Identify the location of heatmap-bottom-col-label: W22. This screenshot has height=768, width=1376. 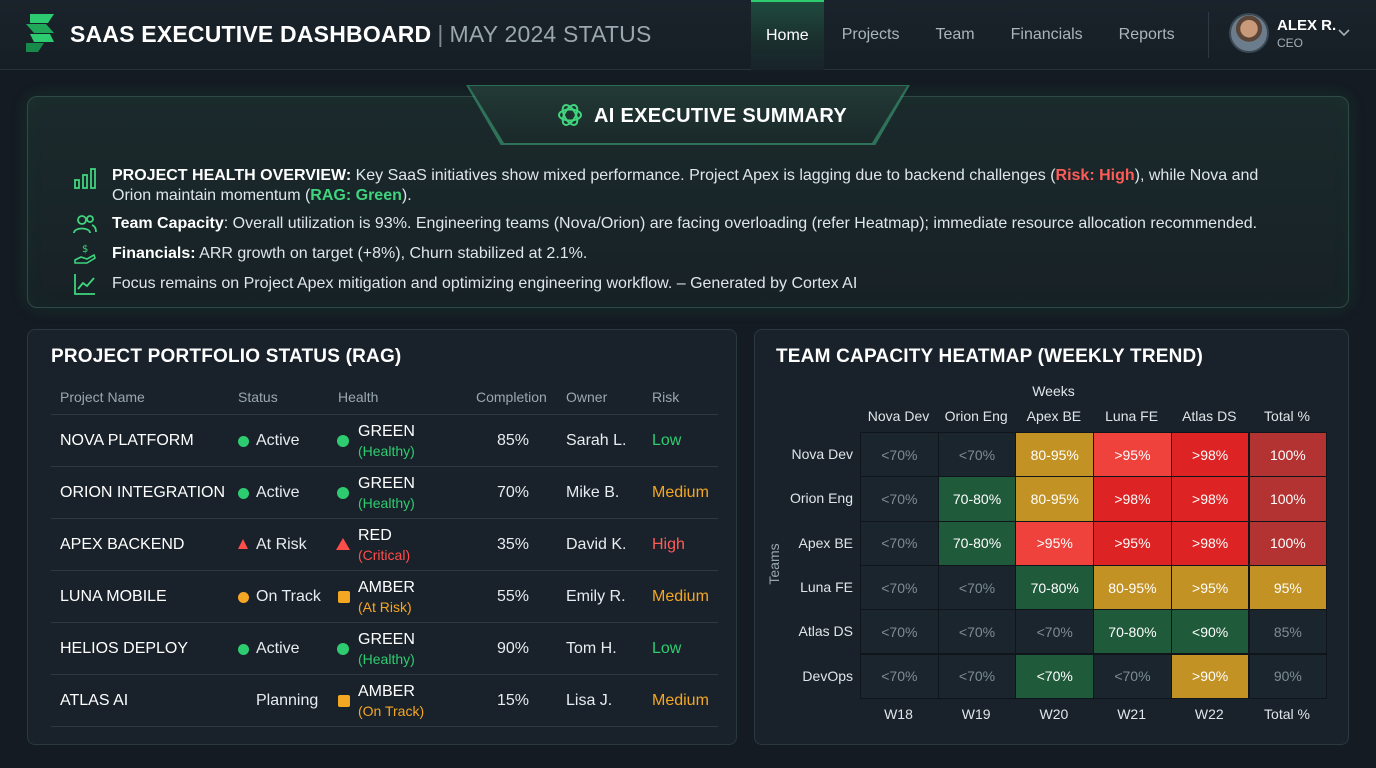
(1209, 714).